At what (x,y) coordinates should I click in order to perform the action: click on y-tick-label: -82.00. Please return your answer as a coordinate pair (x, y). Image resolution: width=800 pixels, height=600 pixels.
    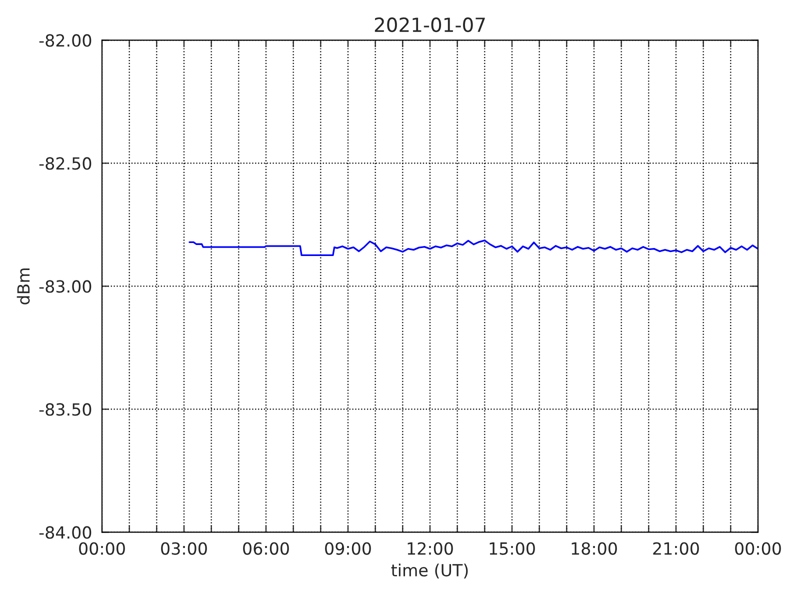
    Looking at the image, I should click on (65, 40).